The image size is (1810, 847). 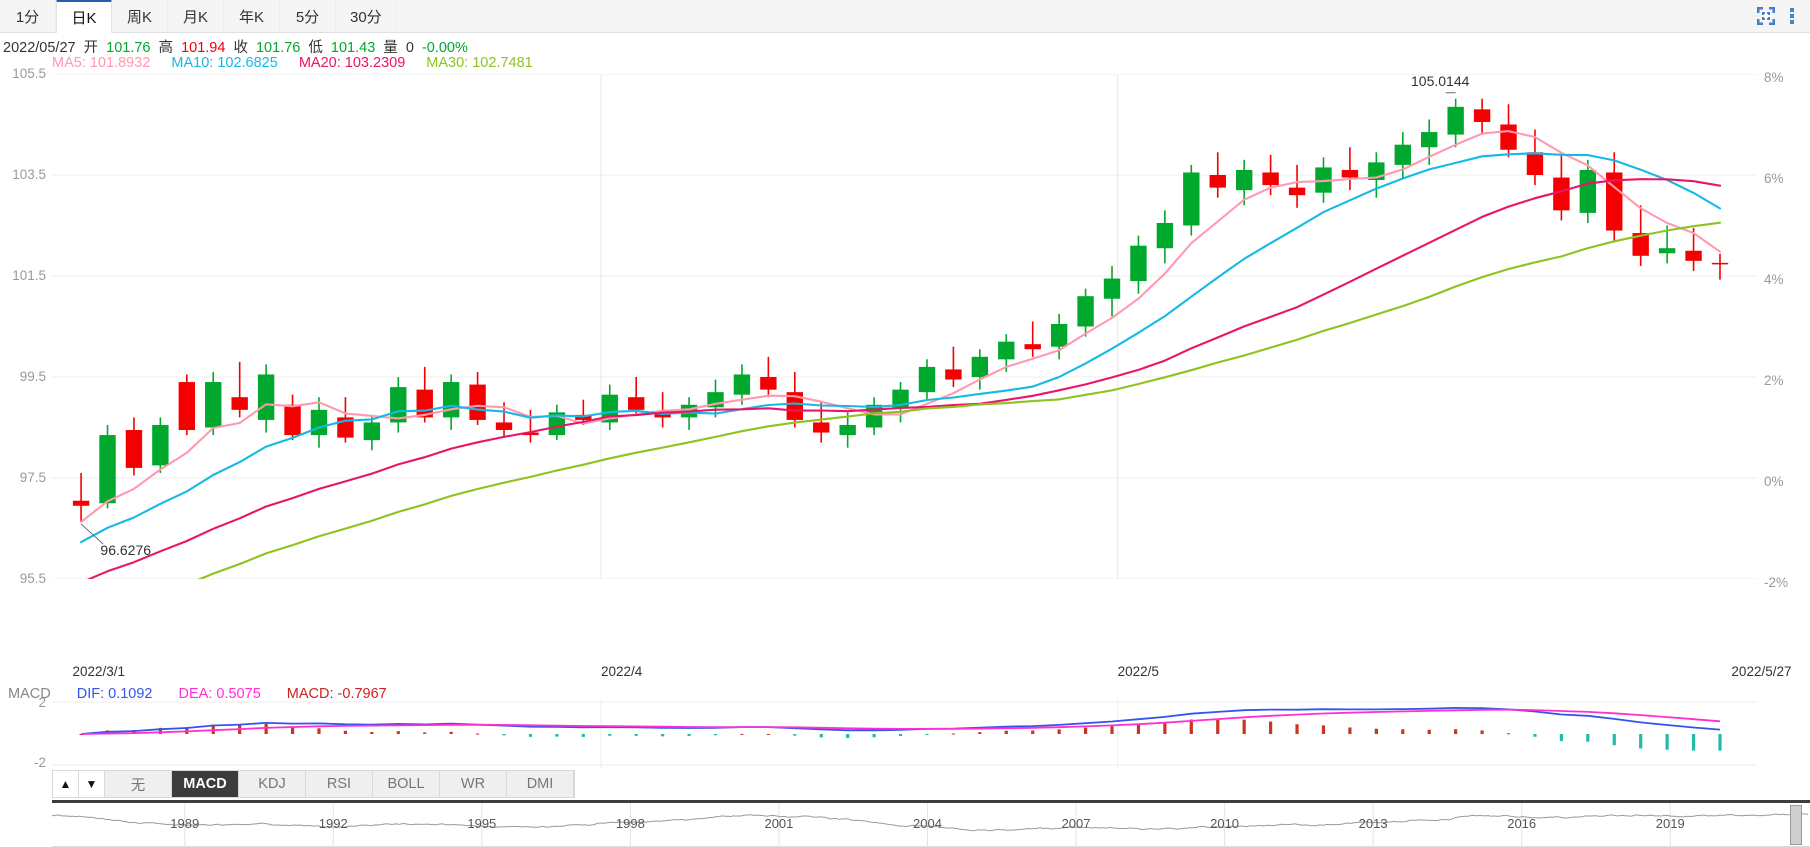 I want to click on ma5-legend: MA5: 101.8932, so click(x=101, y=63).